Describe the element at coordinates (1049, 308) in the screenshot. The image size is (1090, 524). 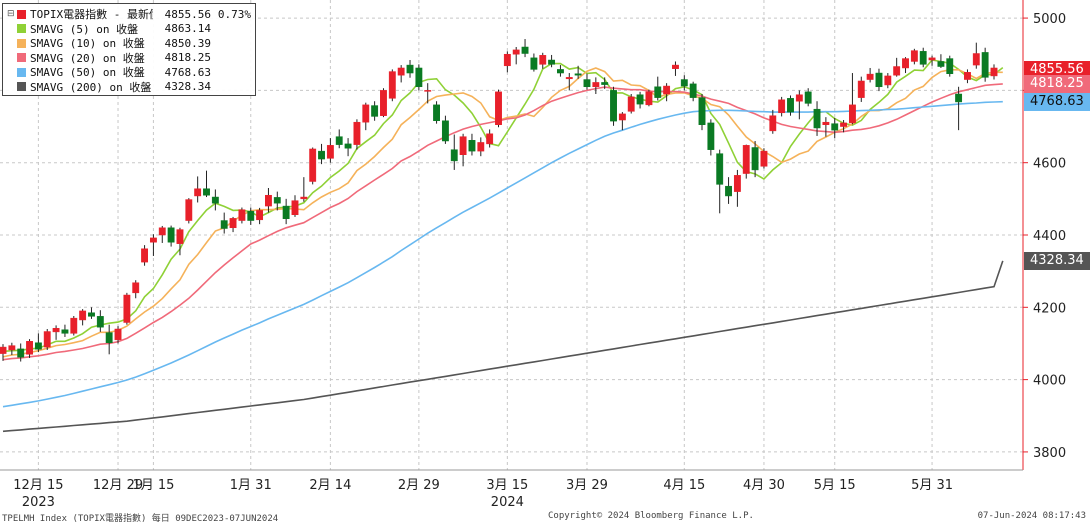
I see `y-tick-label: 4200` at that location.